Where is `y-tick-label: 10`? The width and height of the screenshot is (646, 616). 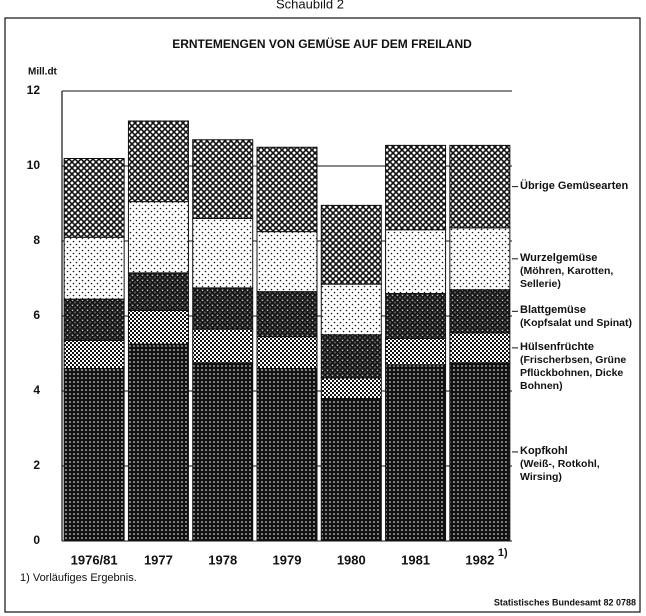
y-tick-label: 10 is located at coordinates (34, 165).